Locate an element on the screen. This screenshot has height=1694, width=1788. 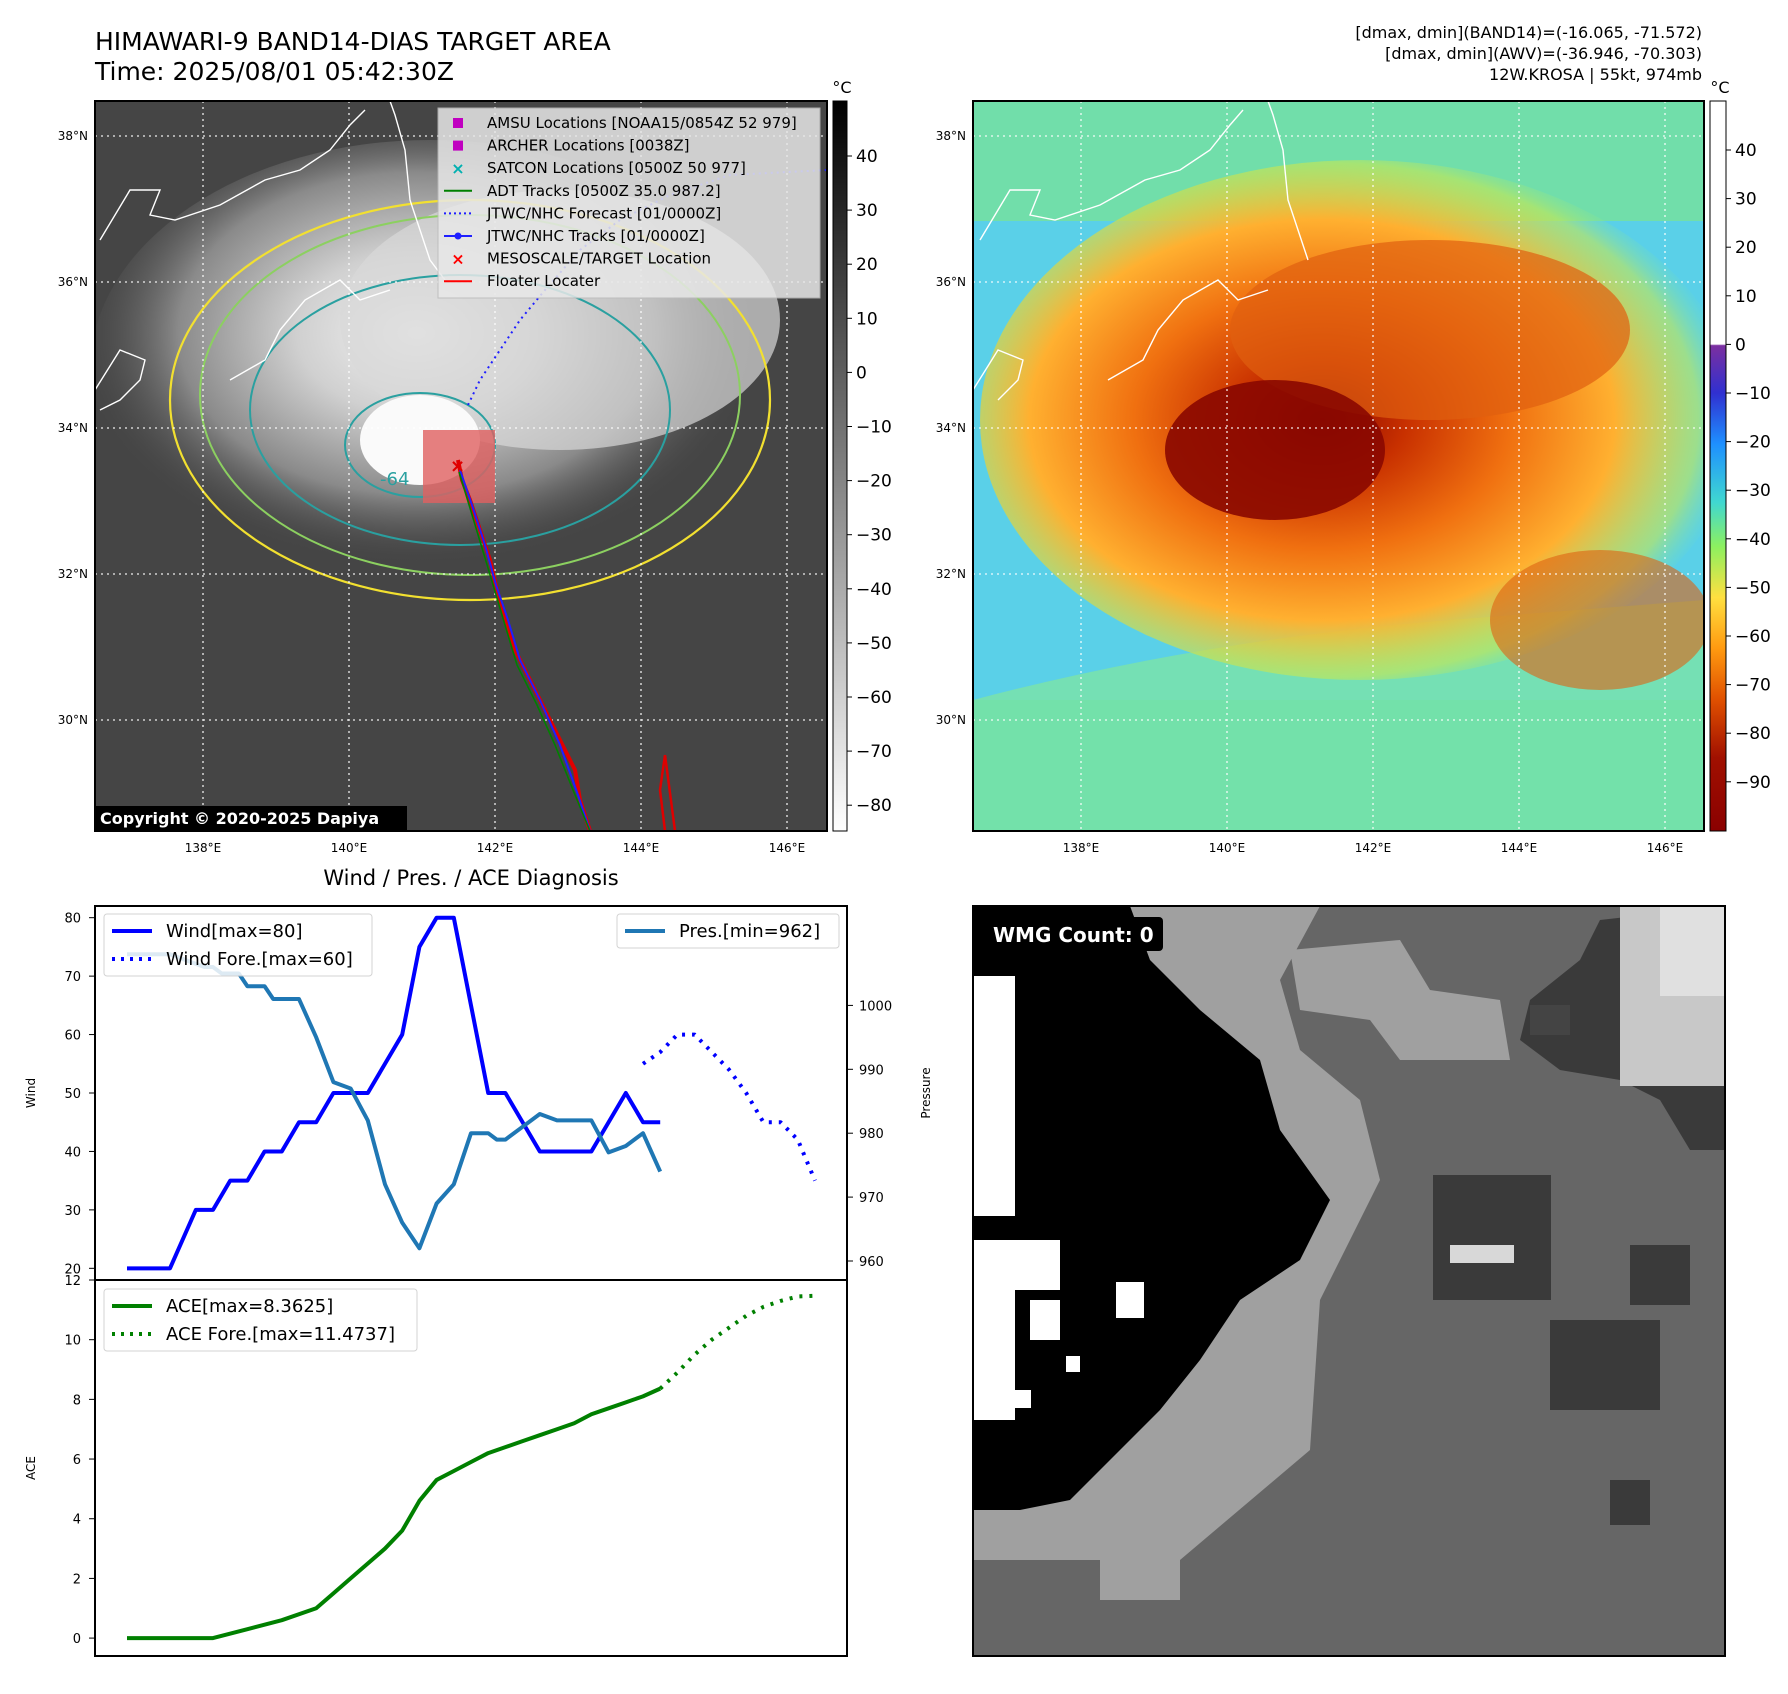
y-right-tick-label: 960 is located at coordinates (871, 1262).